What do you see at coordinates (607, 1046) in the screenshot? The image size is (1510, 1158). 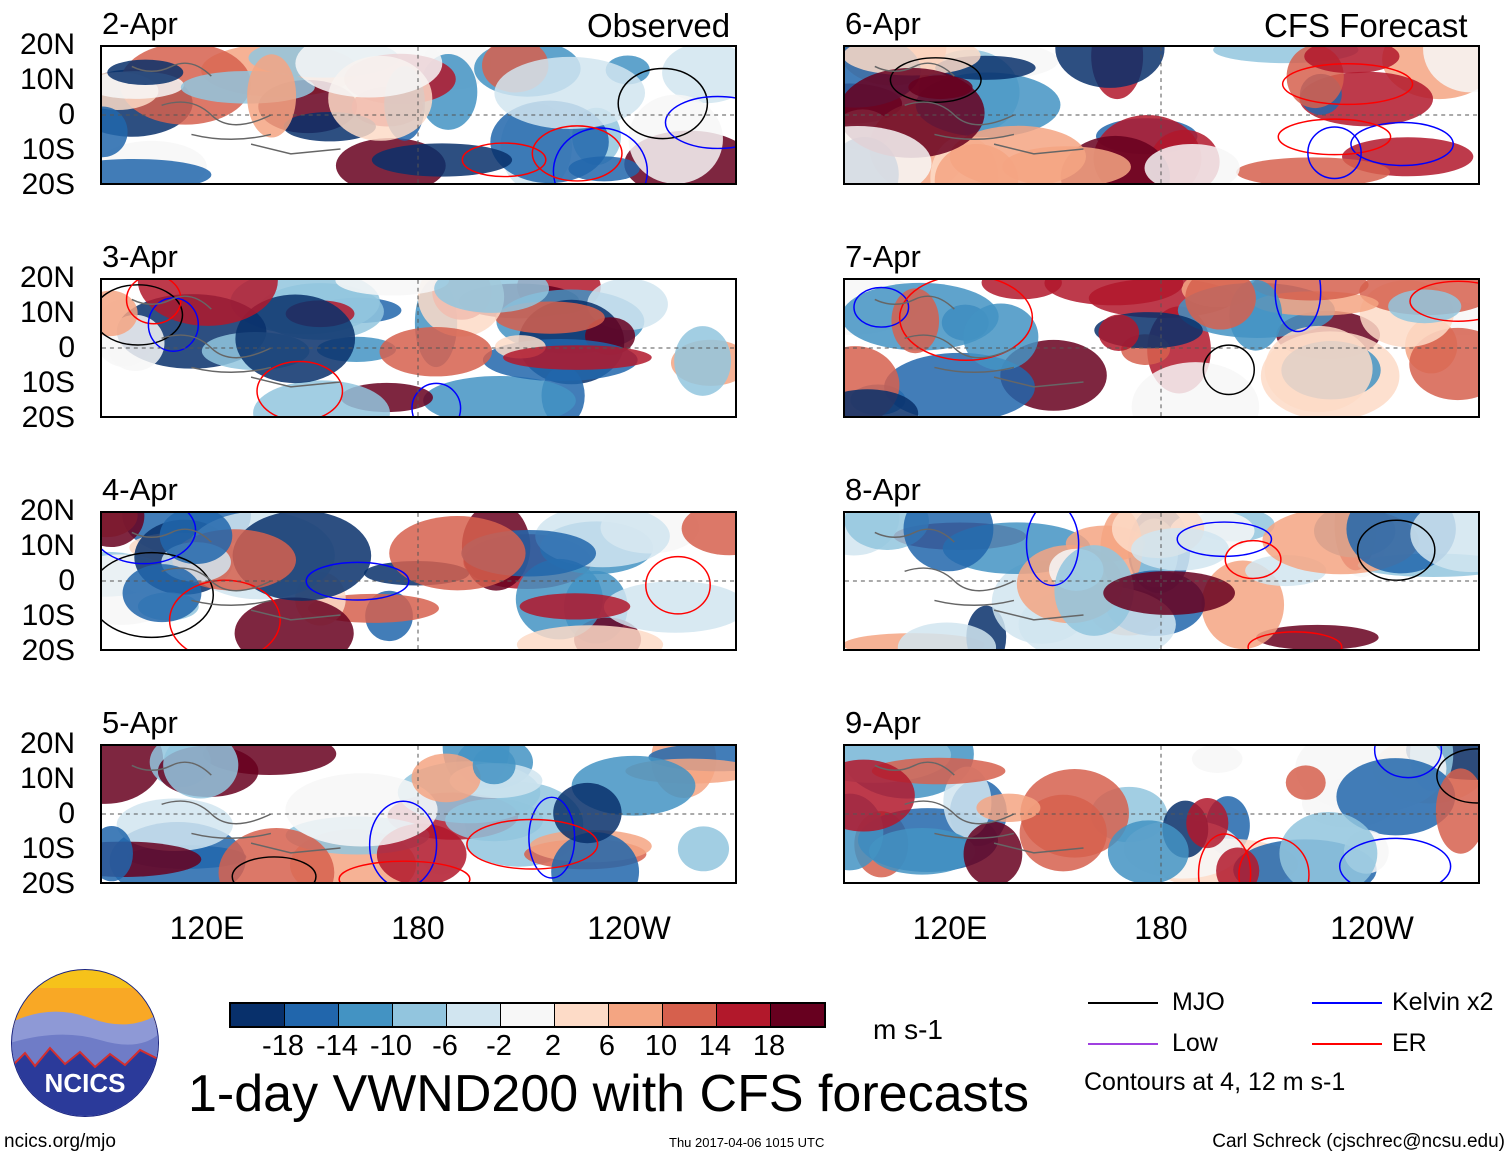 I see `colorbar-tick: 6` at bounding box center [607, 1046].